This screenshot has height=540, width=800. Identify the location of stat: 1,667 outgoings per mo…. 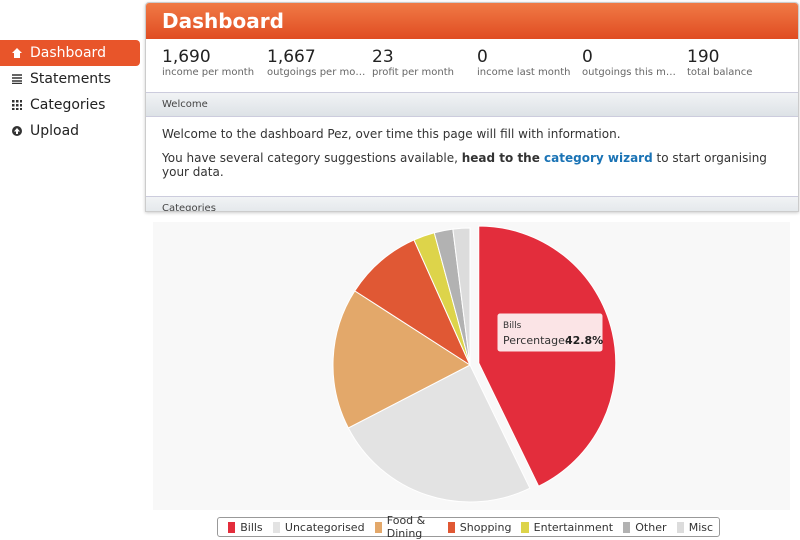
(319, 65).